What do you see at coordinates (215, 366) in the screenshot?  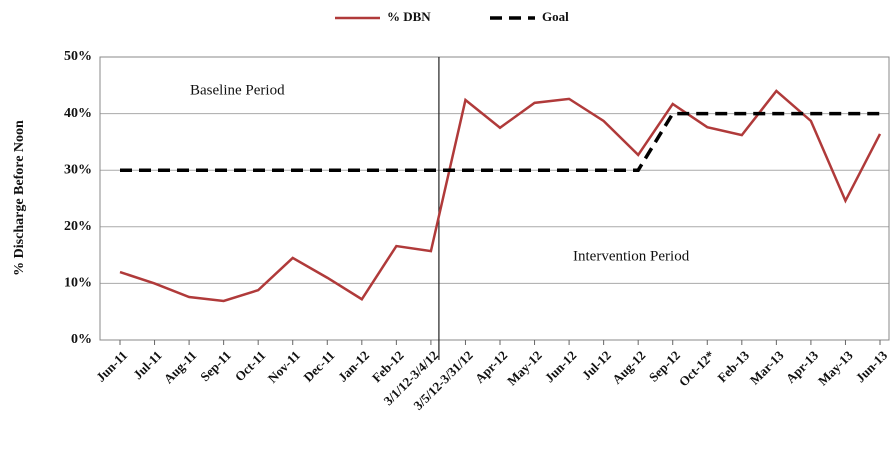 I see `x-tick-label: Sep-11` at bounding box center [215, 366].